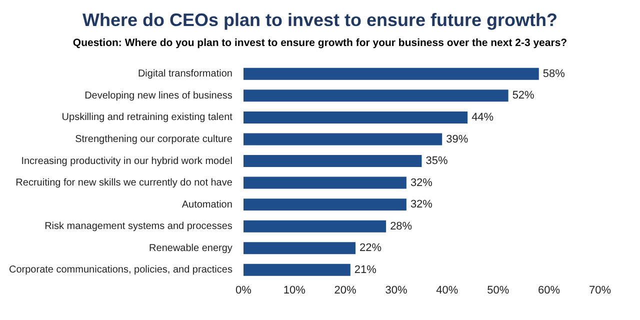 This screenshot has height=320, width=640. I want to click on y-tick-label: Corporate communications, policies, and practices, so click(120, 270).